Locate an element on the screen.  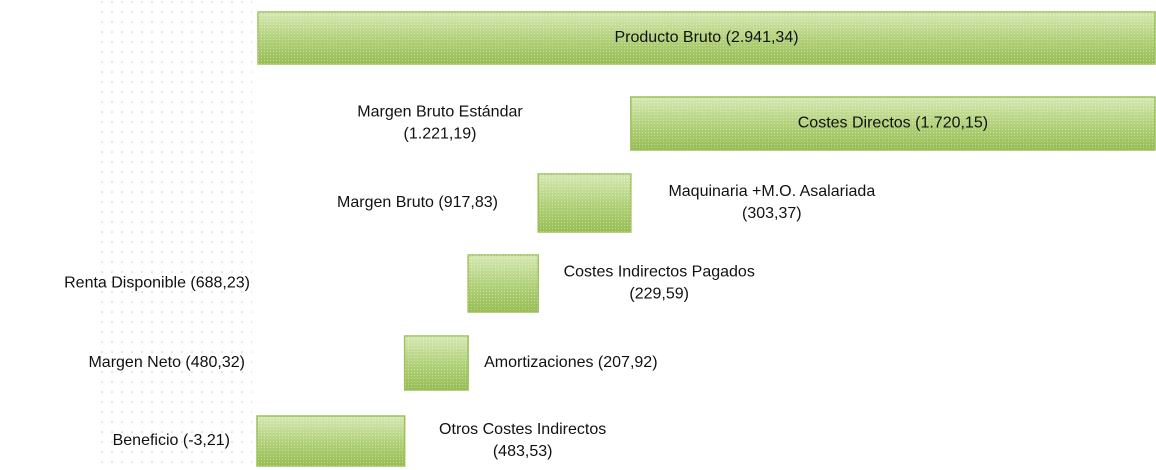
bar-label: Otros Costes Indirectos is located at coordinates (522, 429).